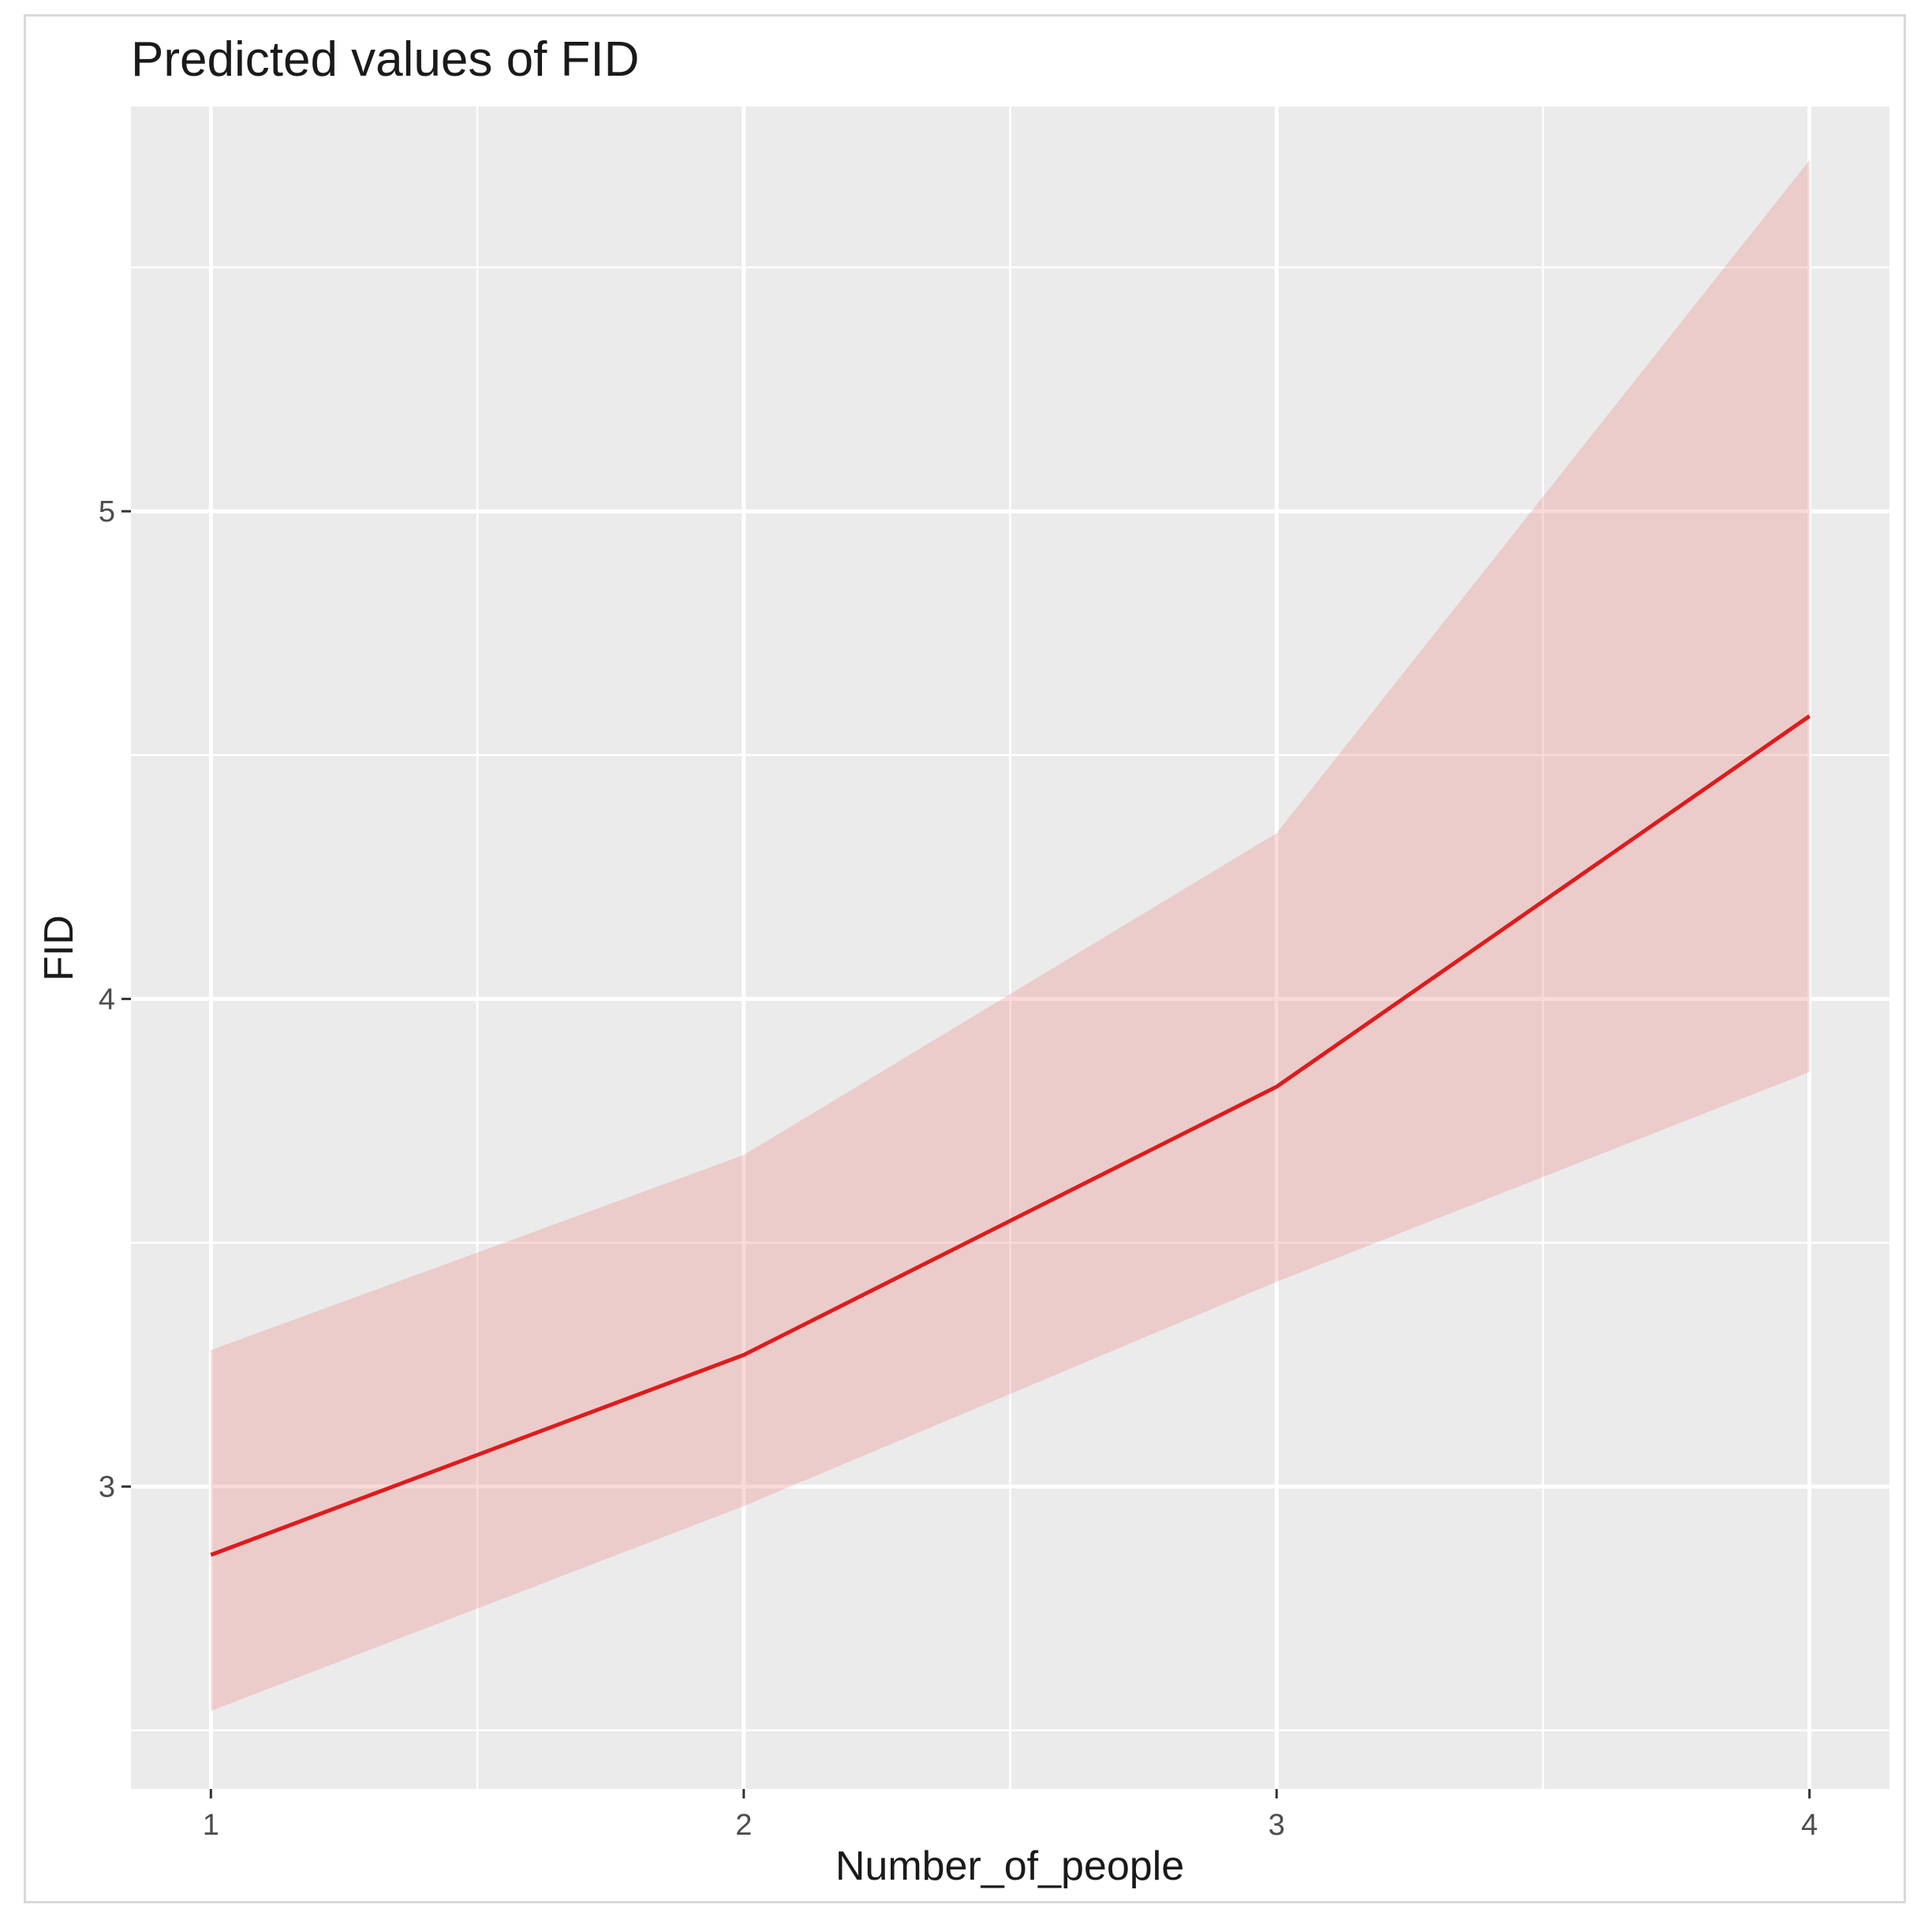 This screenshot has width=1932, height=1927. What do you see at coordinates (1010, 1815) in the screenshot?
I see `x-axis: 1 2 3 4` at bounding box center [1010, 1815].